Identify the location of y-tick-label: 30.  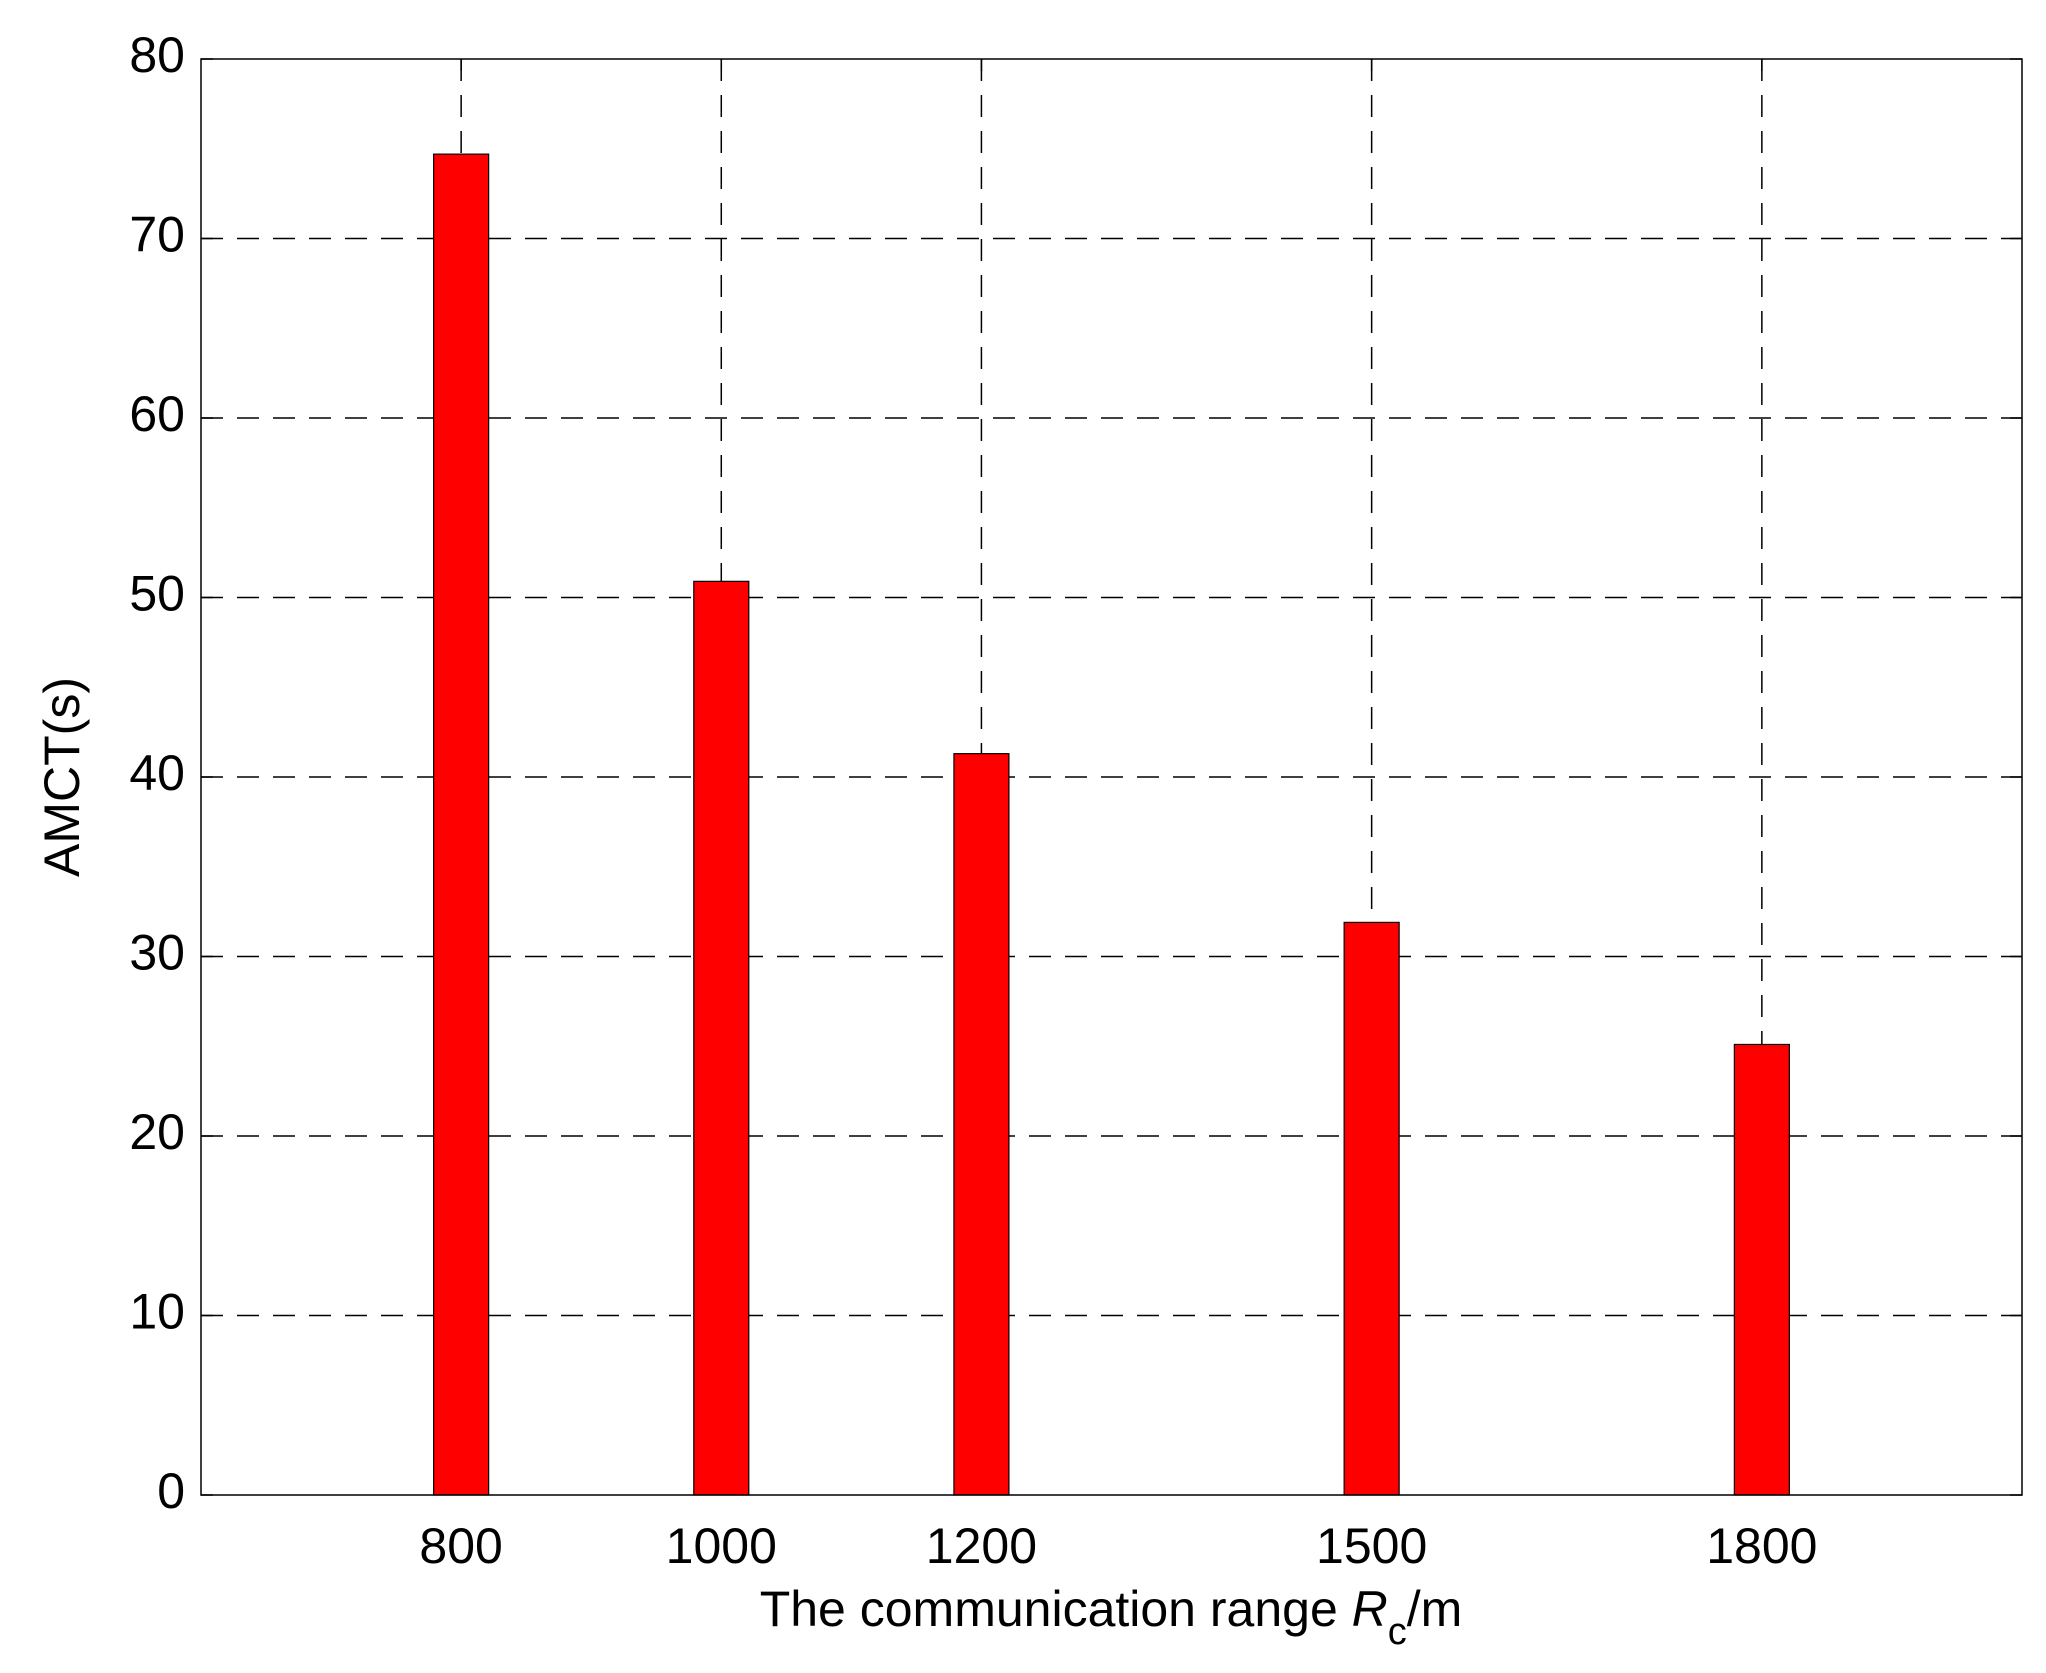
(157, 953).